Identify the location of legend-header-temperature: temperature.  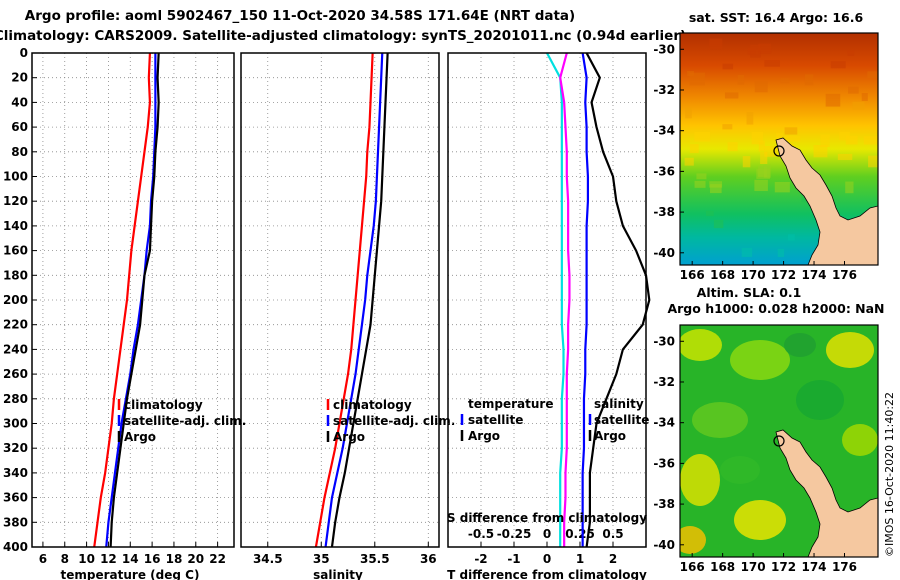
(510, 404).